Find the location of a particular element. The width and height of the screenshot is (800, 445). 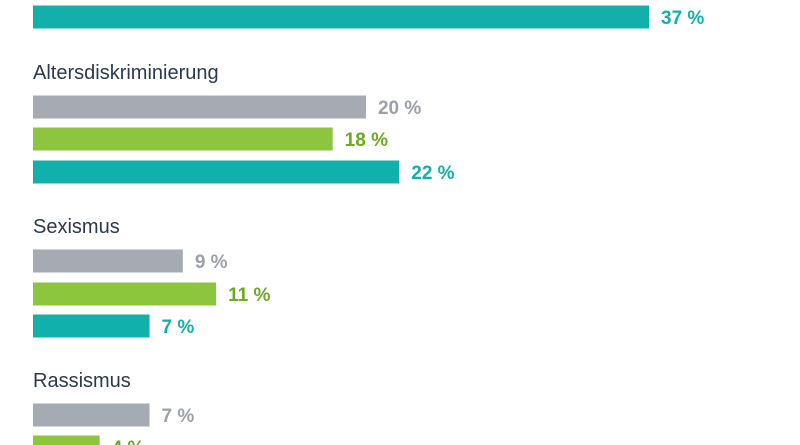

value-label-1-grey: 20 % is located at coordinates (399, 108).